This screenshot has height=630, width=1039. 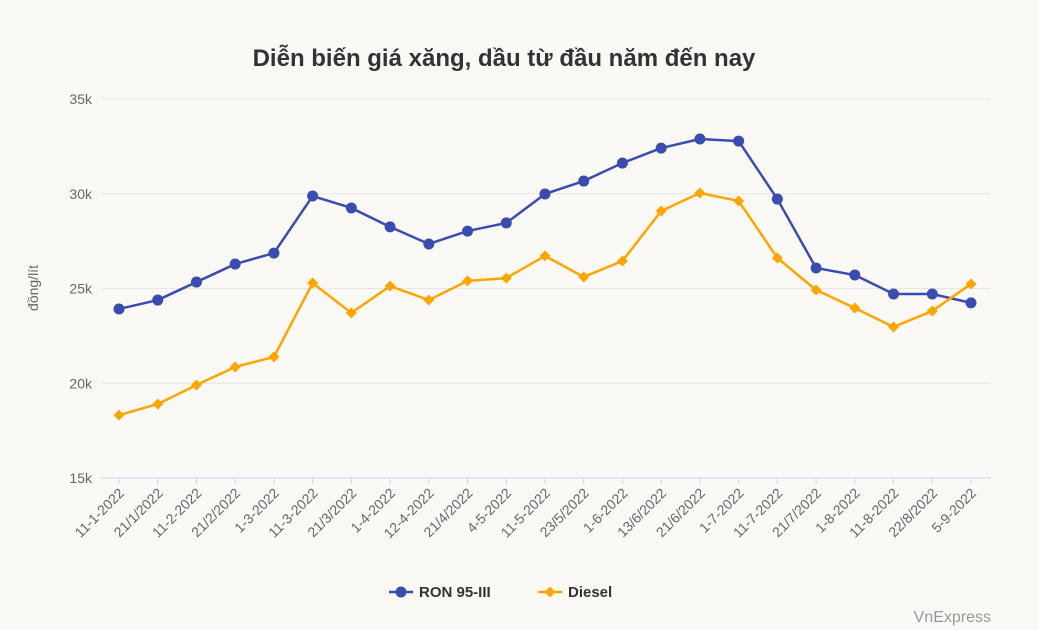 I want to click on y-tick-label: 15k, so click(x=81, y=478).